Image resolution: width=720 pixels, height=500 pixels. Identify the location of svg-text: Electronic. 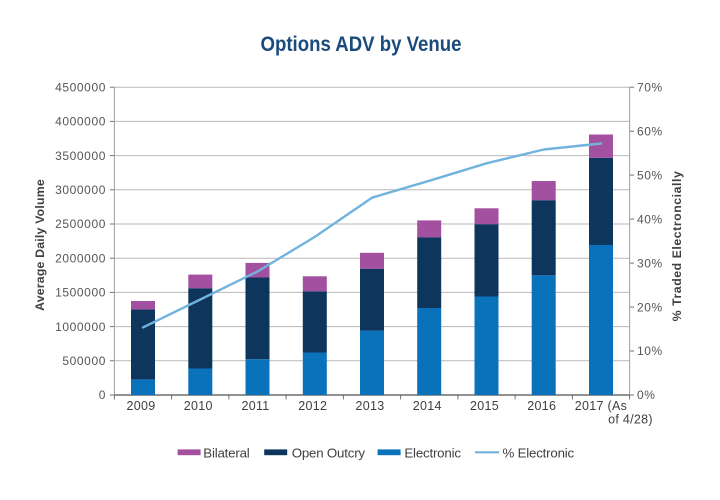
(432, 452).